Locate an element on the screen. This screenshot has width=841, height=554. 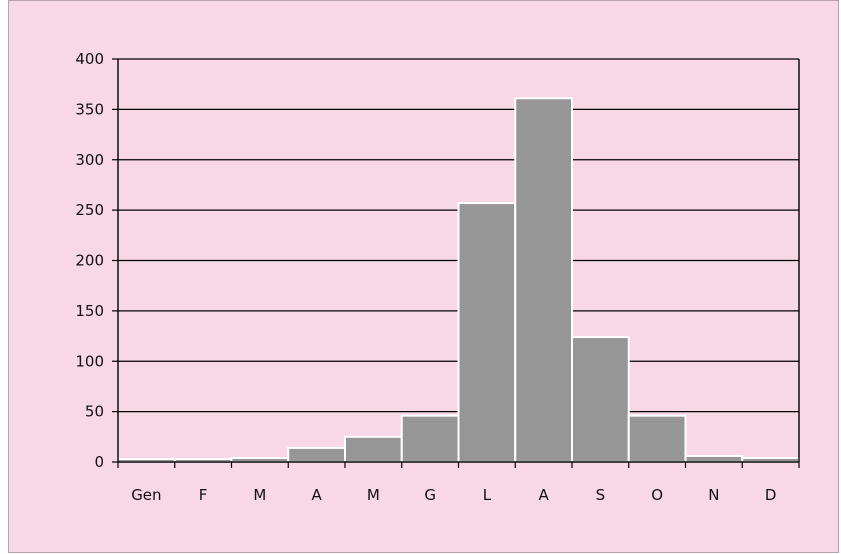
y-tick-label: 400 is located at coordinates (89, 59).